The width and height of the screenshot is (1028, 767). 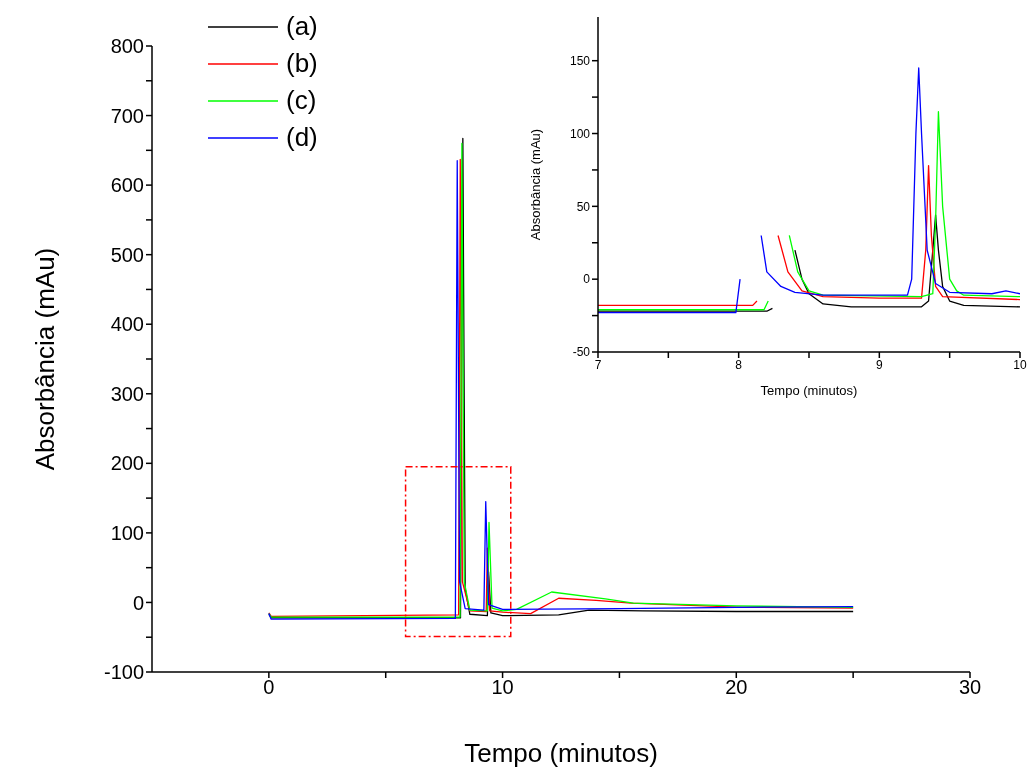 I want to click on y-tick-label: 800, so click(x=127, y=46).